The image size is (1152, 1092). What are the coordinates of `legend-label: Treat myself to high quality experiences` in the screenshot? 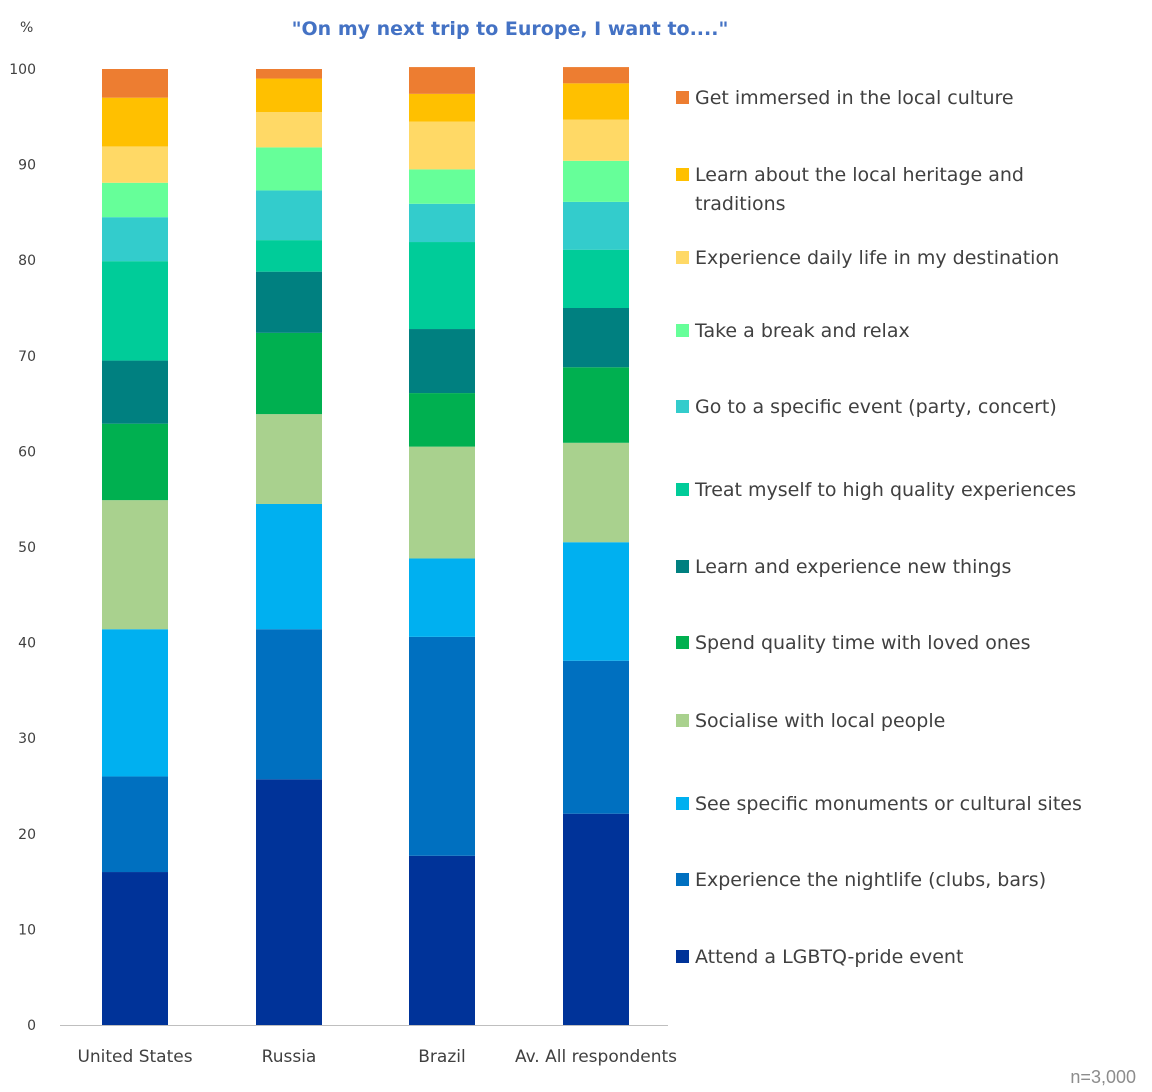 It's located at (886, 490).